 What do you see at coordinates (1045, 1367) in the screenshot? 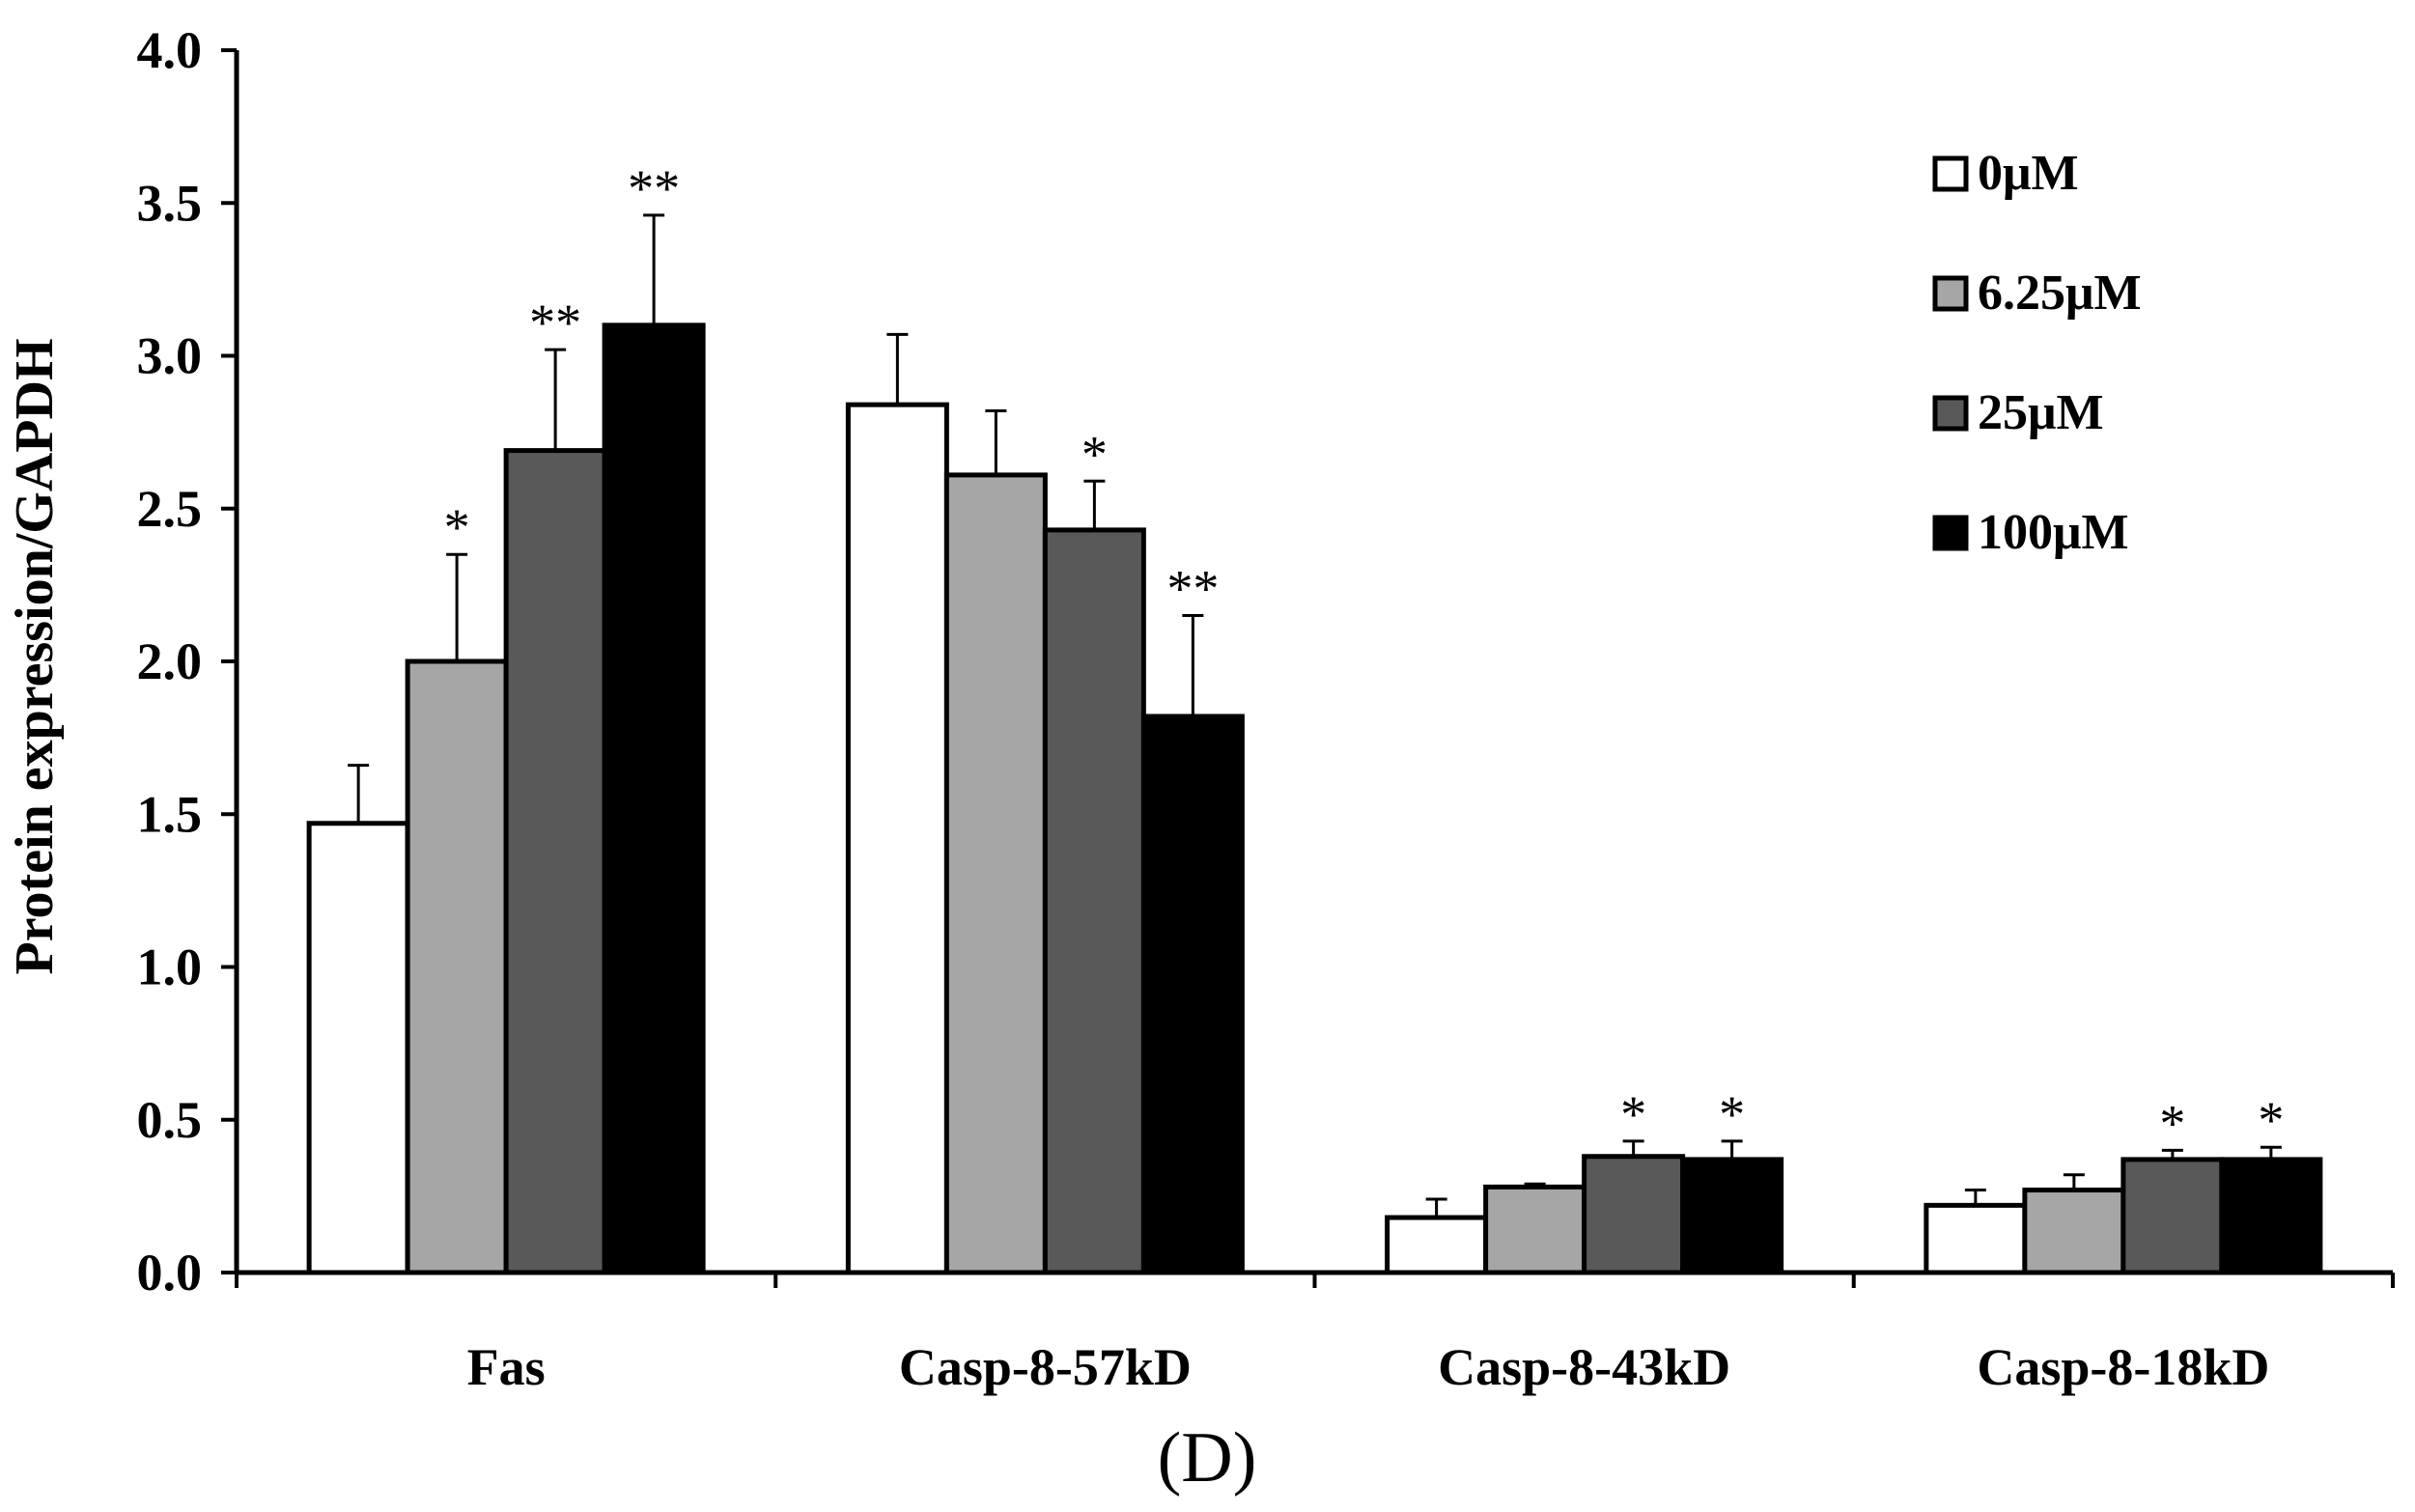
I see `x-tick-label: Casp-8-57kD` at bounding box center [1045, 1367].